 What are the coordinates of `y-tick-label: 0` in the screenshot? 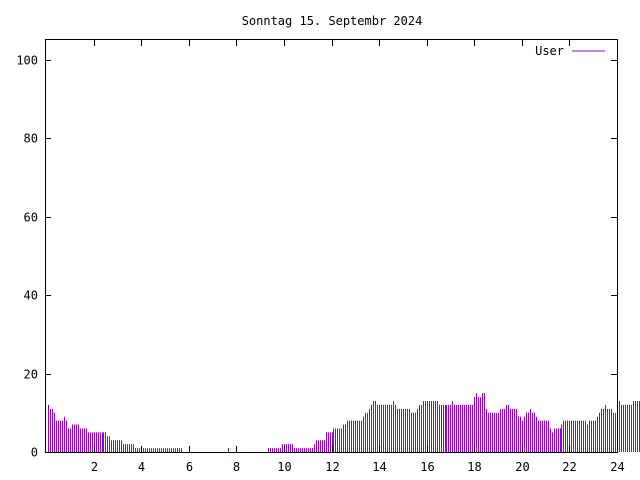 It's located at (34, 453).